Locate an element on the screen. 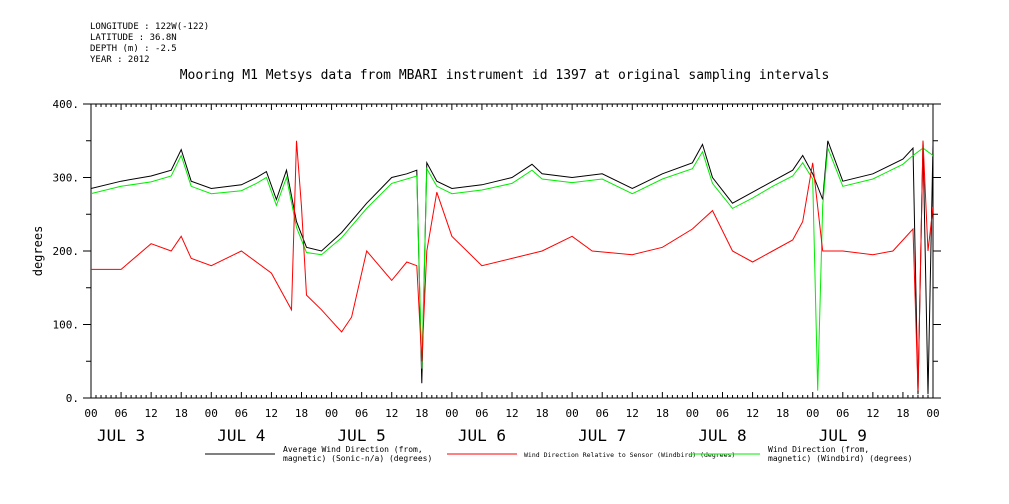 The width and height of the screenshot is (1009, 504). day-label: JUL 3 is located at coordinates (121, 435).